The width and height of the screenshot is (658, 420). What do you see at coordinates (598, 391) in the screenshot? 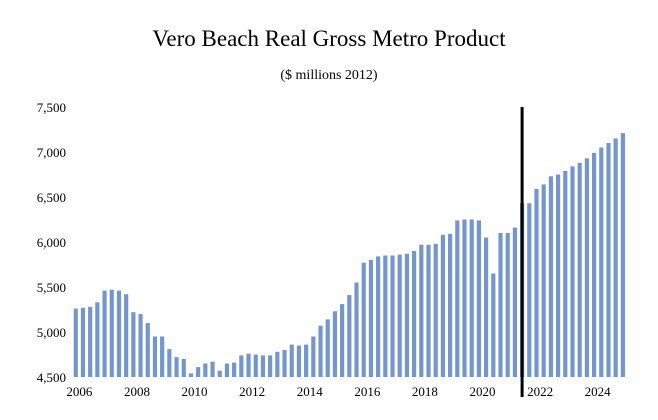
I see `x-tick-label: 2024` at bounding box center [598, 391].